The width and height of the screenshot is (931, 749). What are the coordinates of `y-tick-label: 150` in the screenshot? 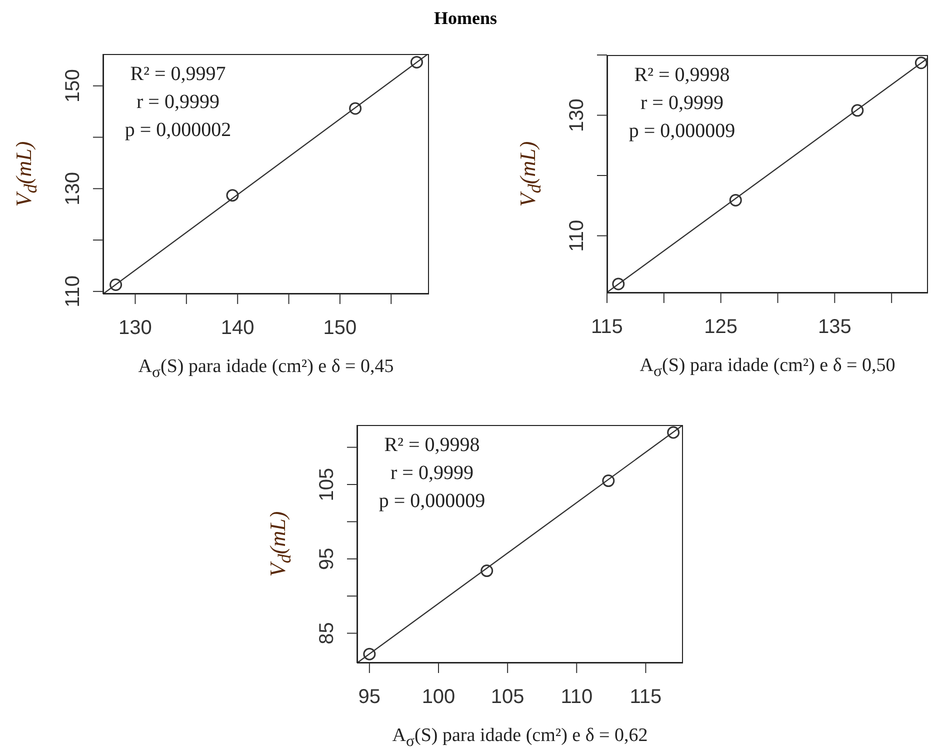 It's located at (73, 86).